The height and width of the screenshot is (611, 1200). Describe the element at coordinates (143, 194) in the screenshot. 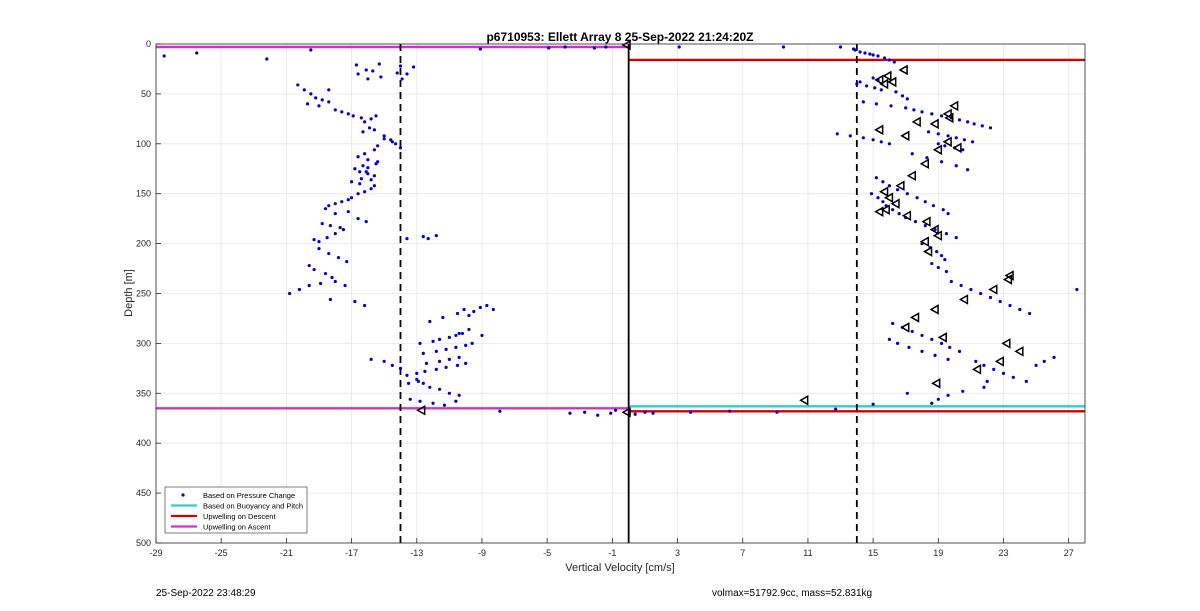

I see `y-tick-label: 150` at that location.